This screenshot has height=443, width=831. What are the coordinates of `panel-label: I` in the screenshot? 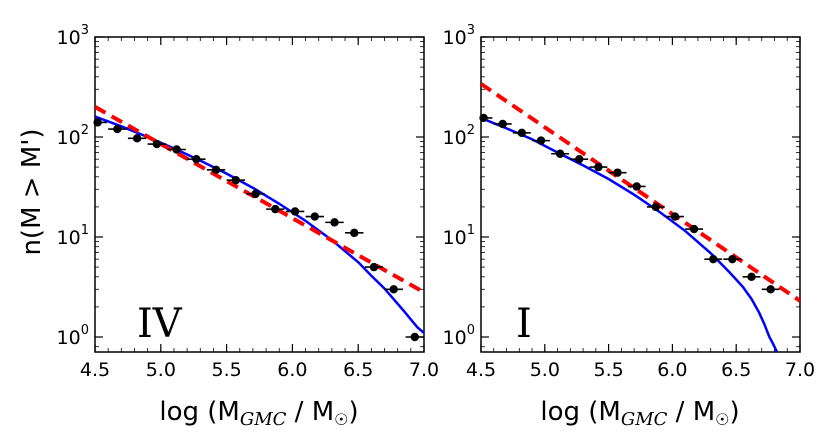 It's located at (524, 324).